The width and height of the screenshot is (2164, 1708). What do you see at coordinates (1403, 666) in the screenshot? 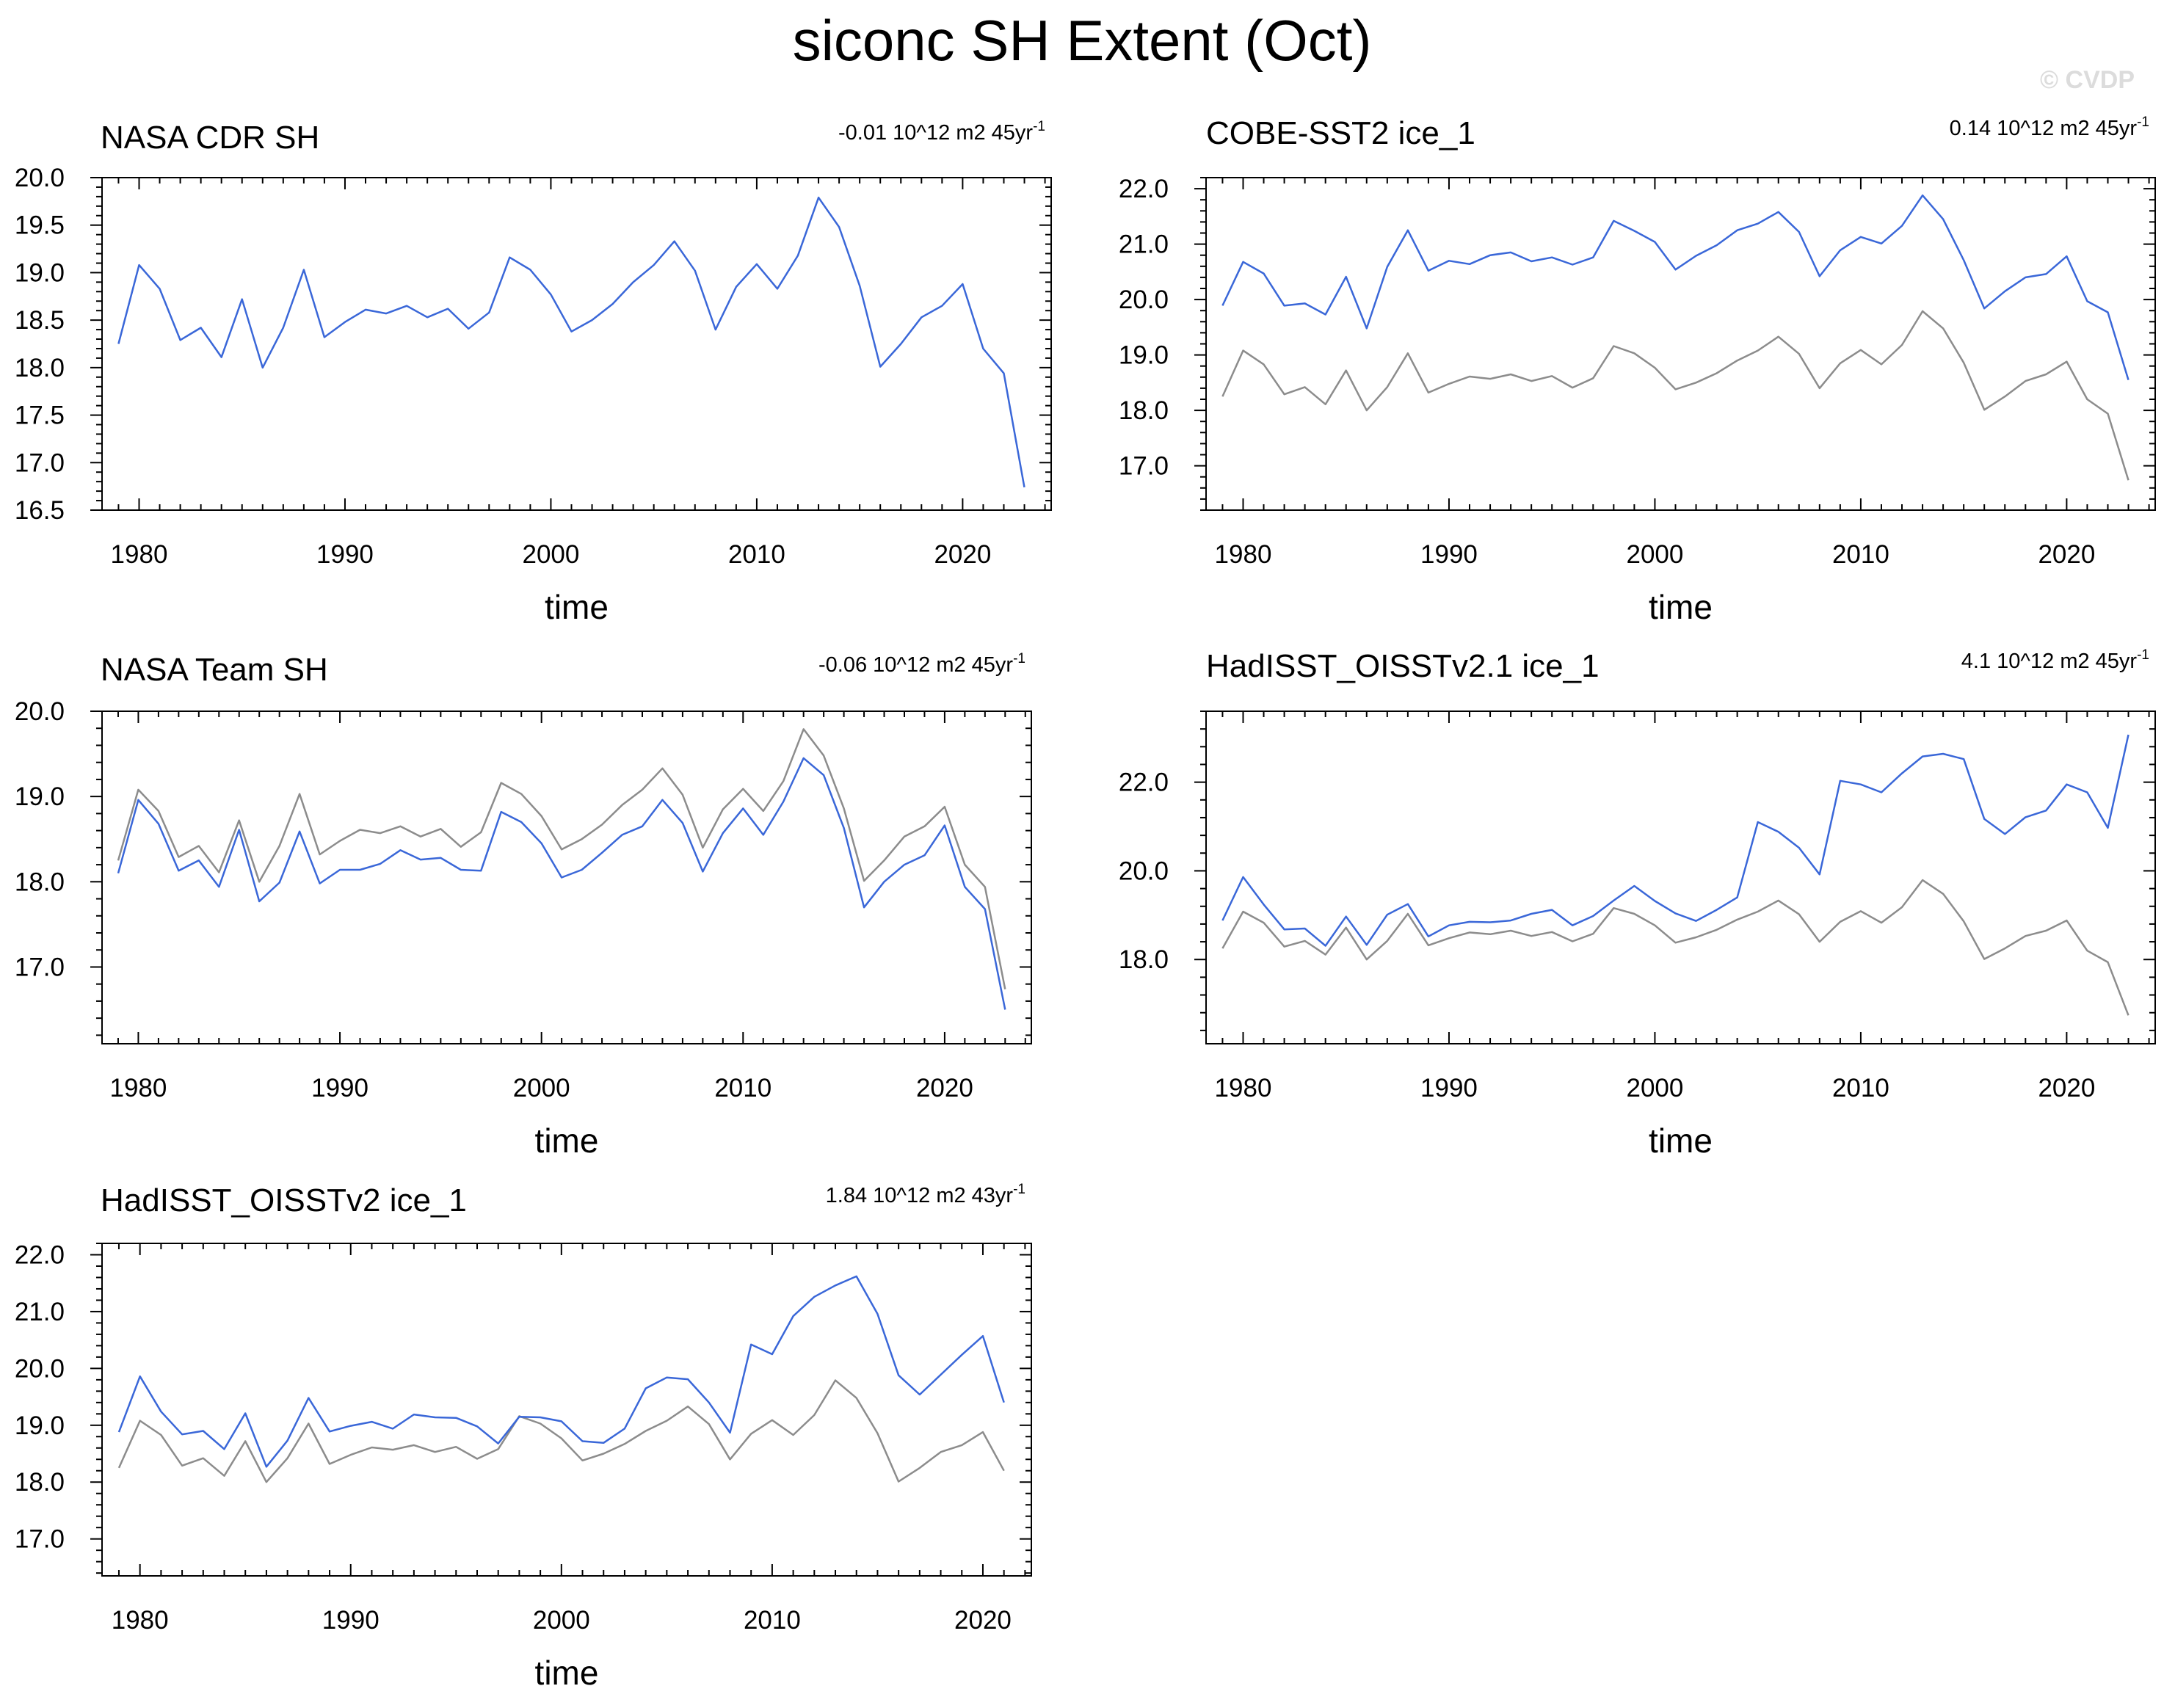
I see `panel-title: HadISST_OISSTv2.1 ice_1` at bounding box center [1403, 666].